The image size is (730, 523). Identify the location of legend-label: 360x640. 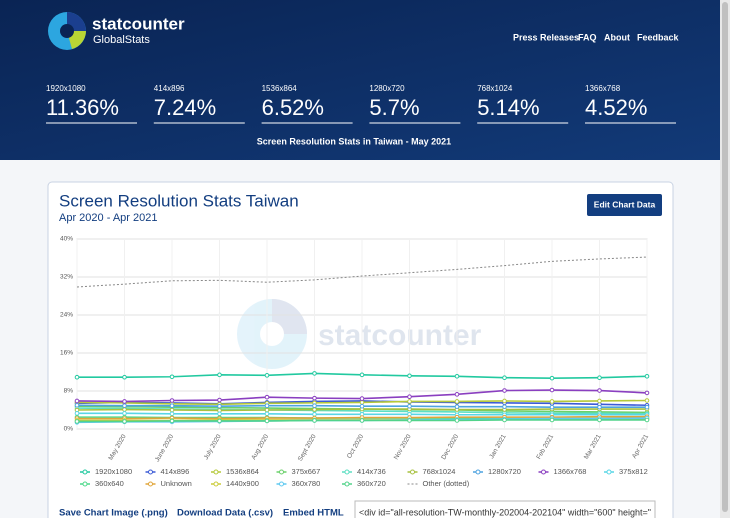
(109, 483).